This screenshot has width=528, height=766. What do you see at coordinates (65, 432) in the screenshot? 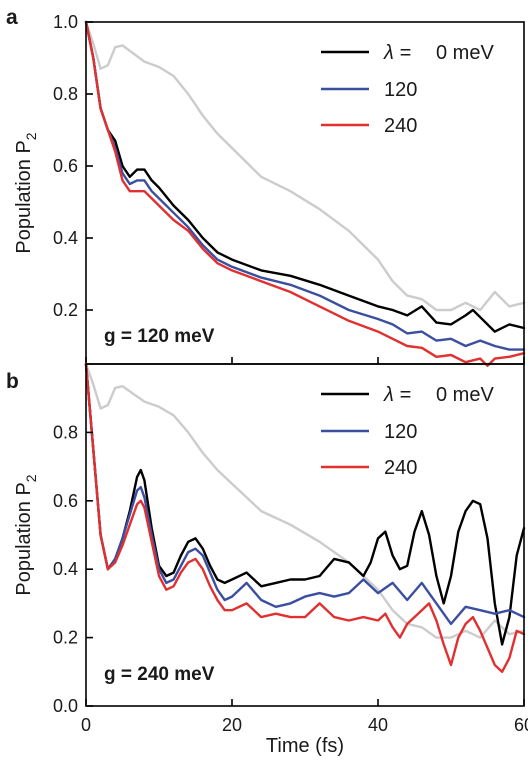
I see `panel-b-y-tick-label-4: 0.8` at bounding box center [65, 432].